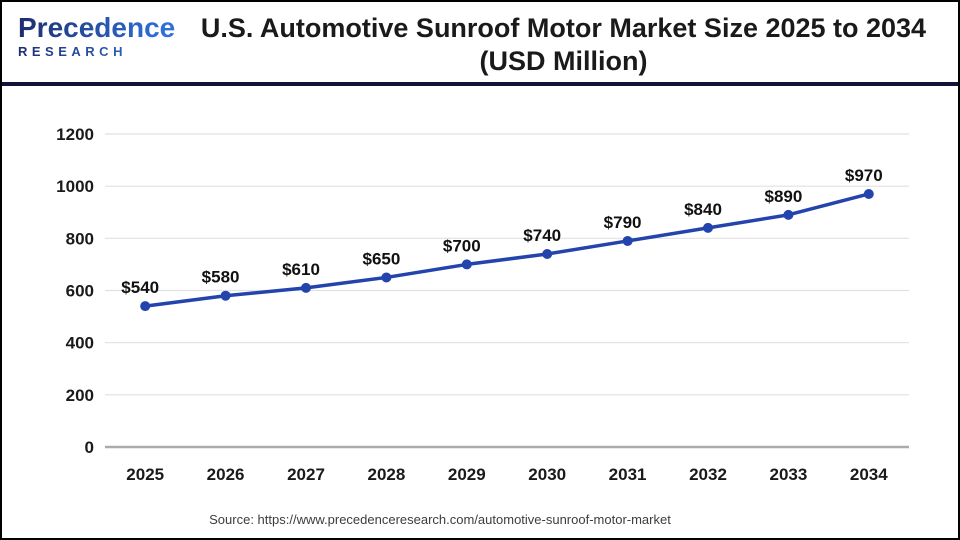 The image size is (960, 540). Describe the element at coordinates (75, 186) in the screenshot. I see `y-tick-label: 1000` at that location.